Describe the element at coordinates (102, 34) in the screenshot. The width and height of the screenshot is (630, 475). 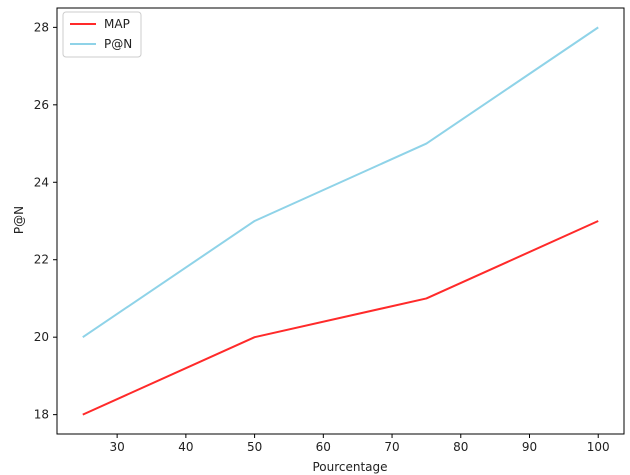
I see `legend: MAP P@N` at that location.